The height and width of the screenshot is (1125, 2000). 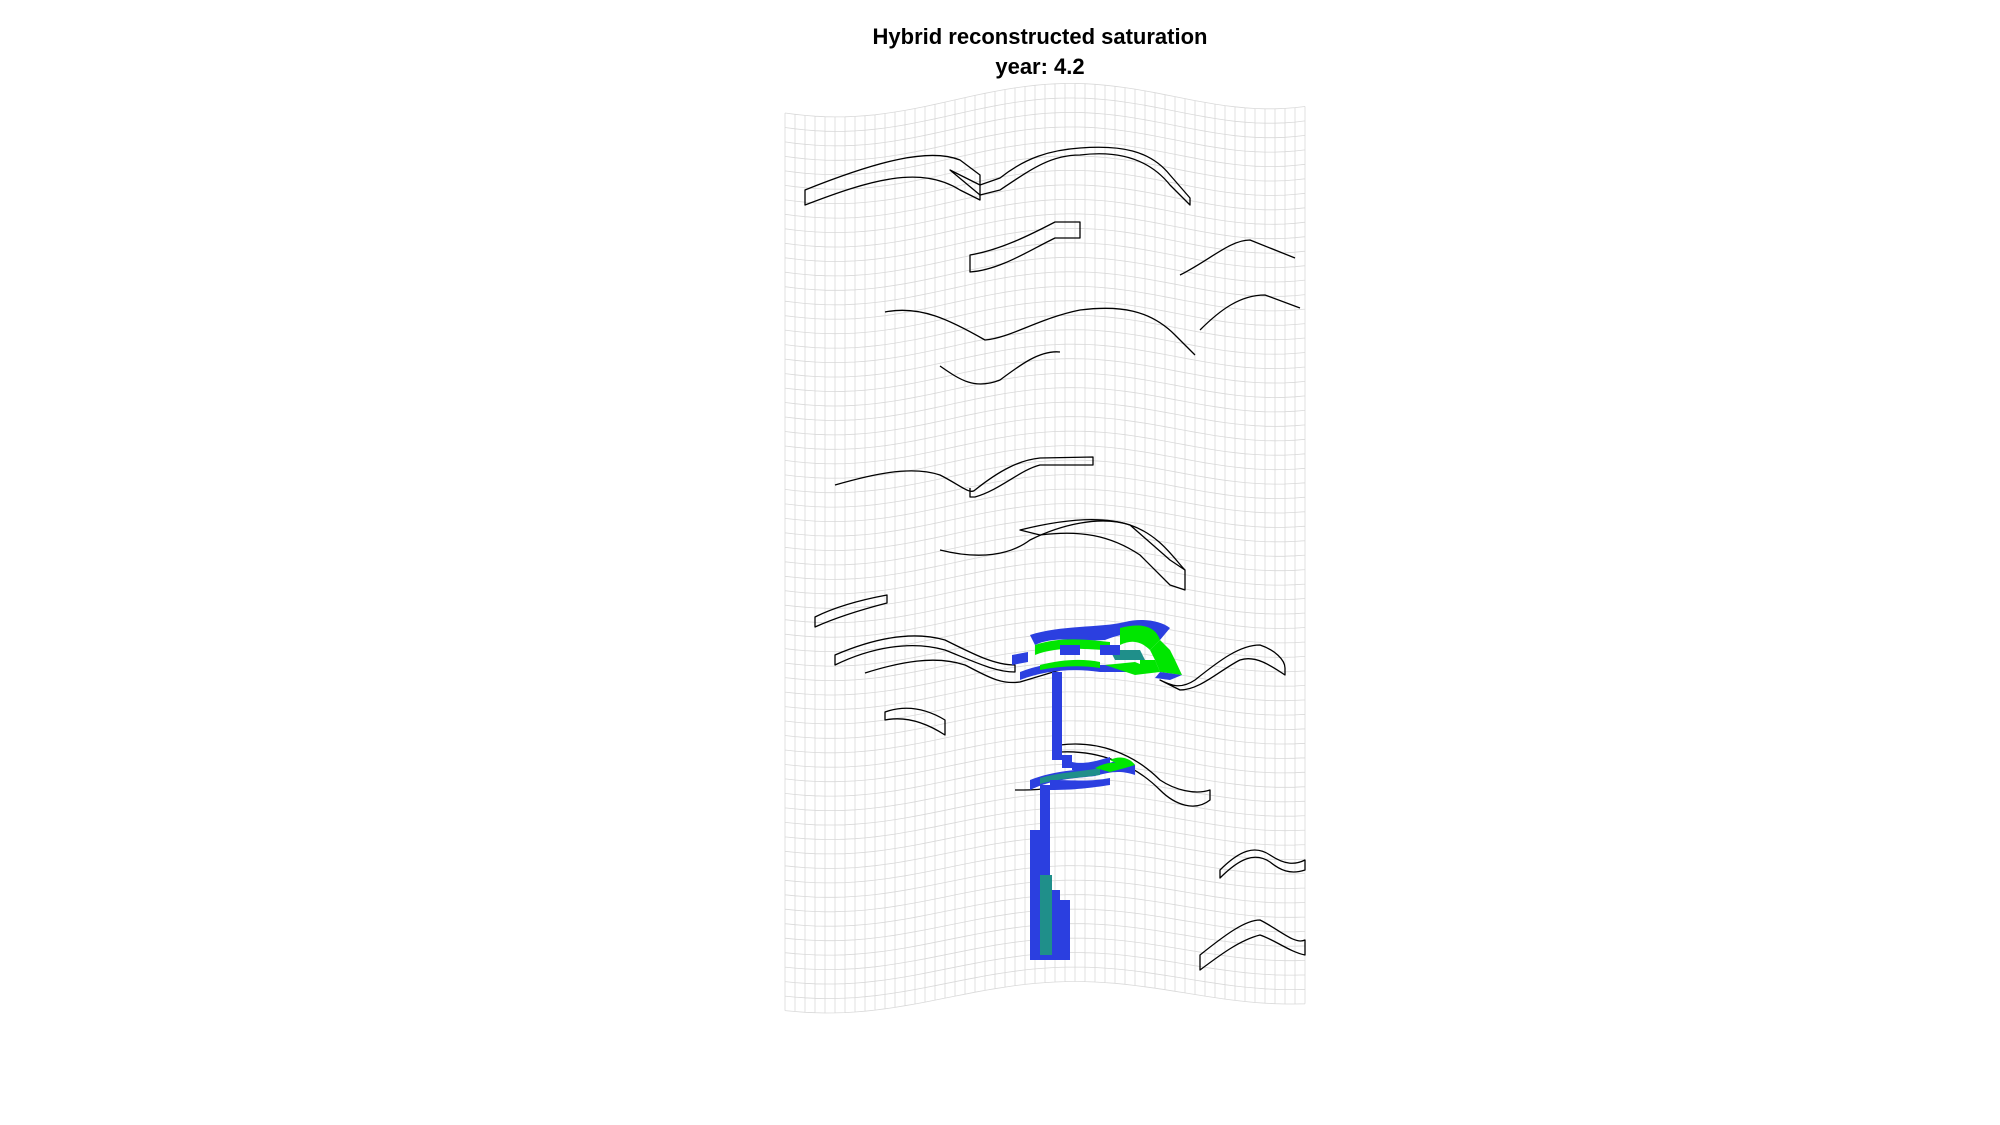 I want to click on plot-title: Hybrid reconstructed saturation, so click(x=1040, y=36).